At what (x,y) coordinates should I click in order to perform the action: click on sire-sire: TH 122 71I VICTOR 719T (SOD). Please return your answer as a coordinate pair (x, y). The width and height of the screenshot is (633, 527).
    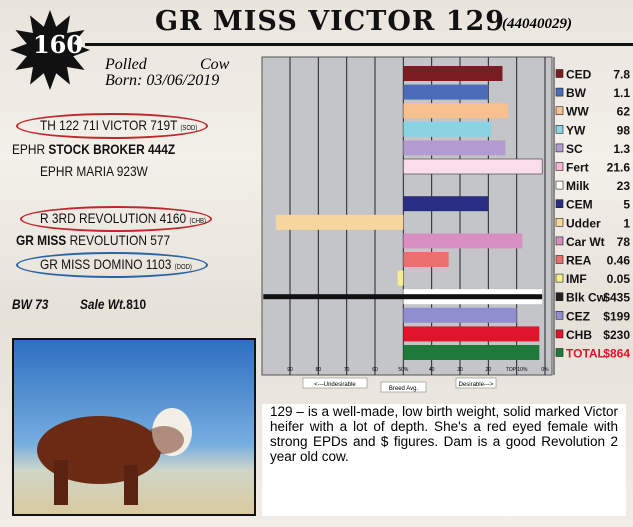
    Looking at the image, I should click on (119, 125).